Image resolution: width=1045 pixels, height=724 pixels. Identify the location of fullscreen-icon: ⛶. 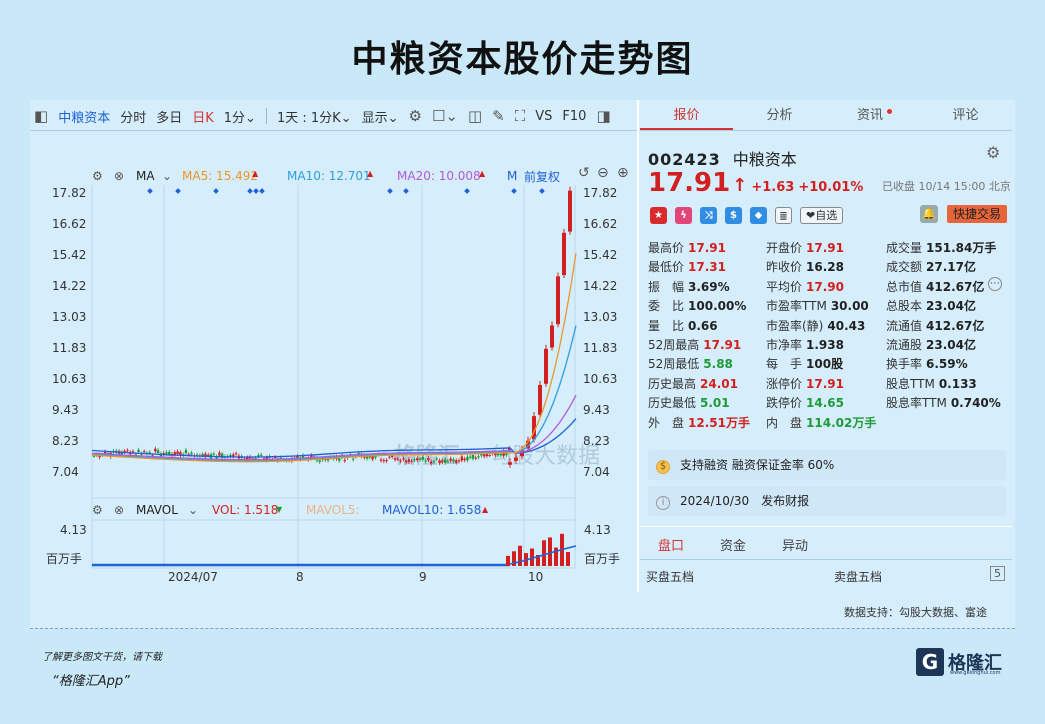
(520, 116).